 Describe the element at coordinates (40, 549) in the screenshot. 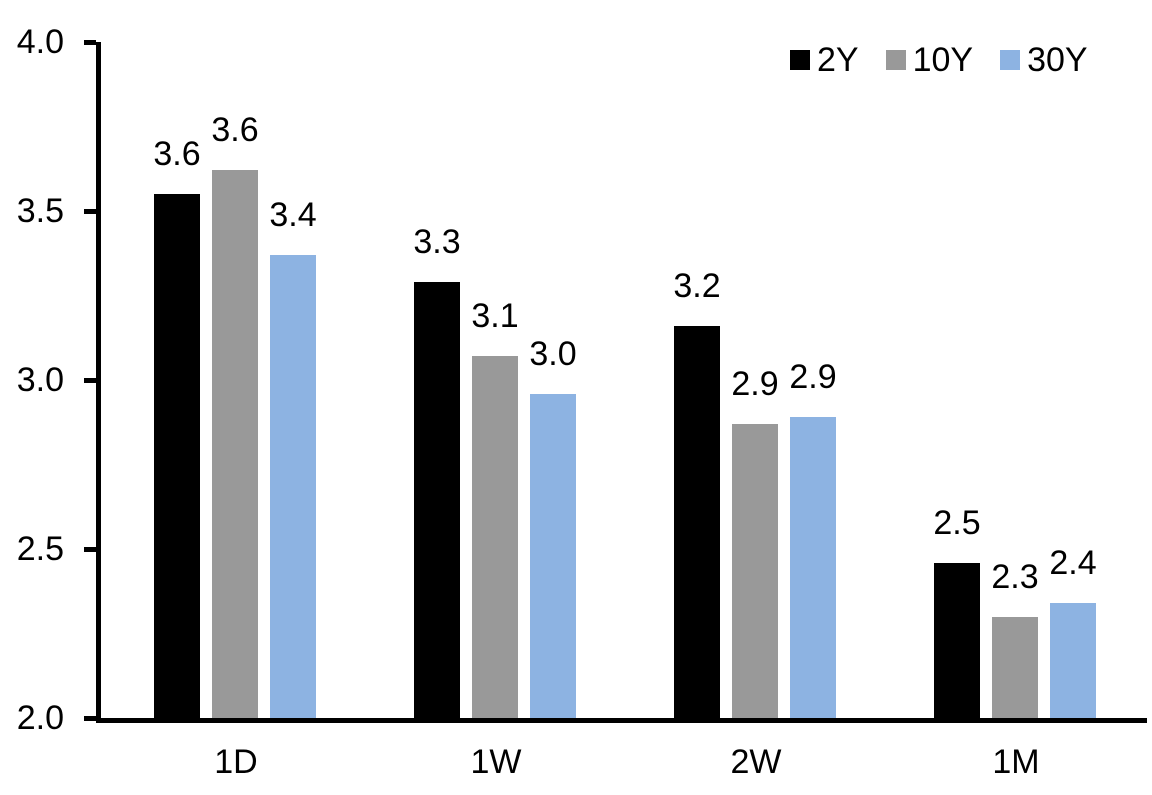

I see `y-tick-label: 2.5` at that location.